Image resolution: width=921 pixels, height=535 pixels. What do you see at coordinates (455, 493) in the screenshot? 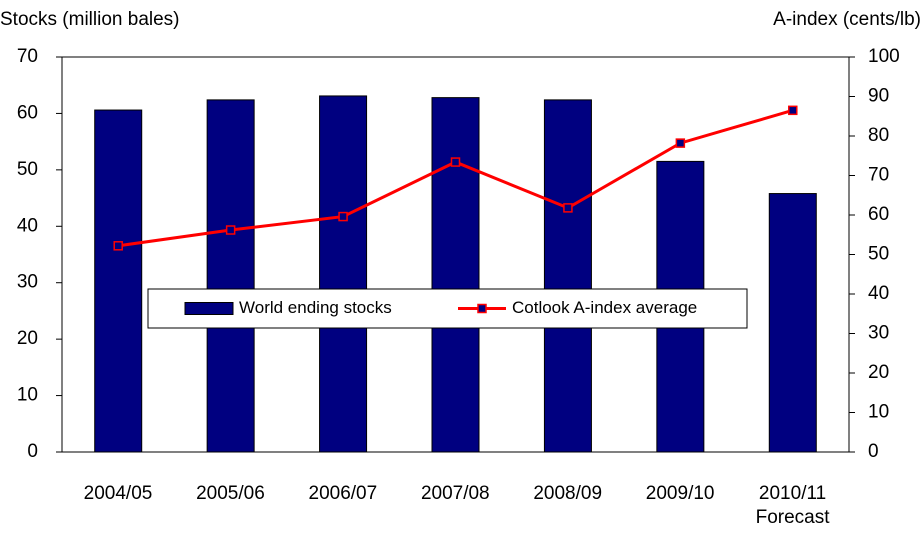
I see `x-tick-label: 2007/08` at bounding box center [455, 493].